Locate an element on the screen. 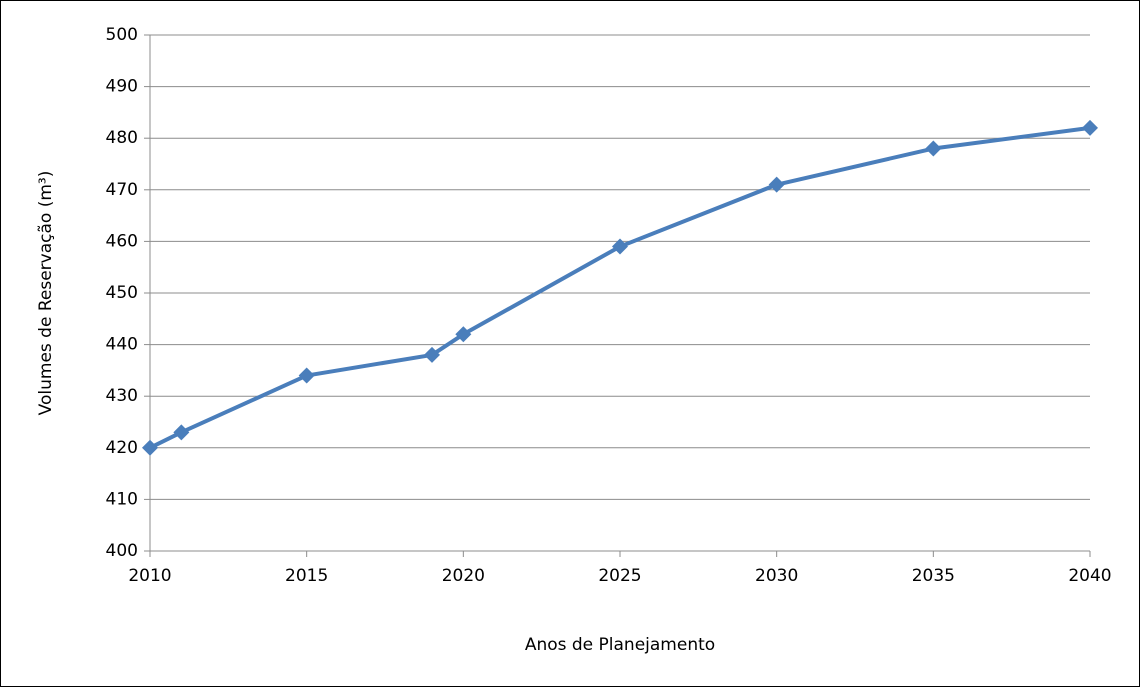  y-tick-label: 500 is located at coordinates (122, 35).